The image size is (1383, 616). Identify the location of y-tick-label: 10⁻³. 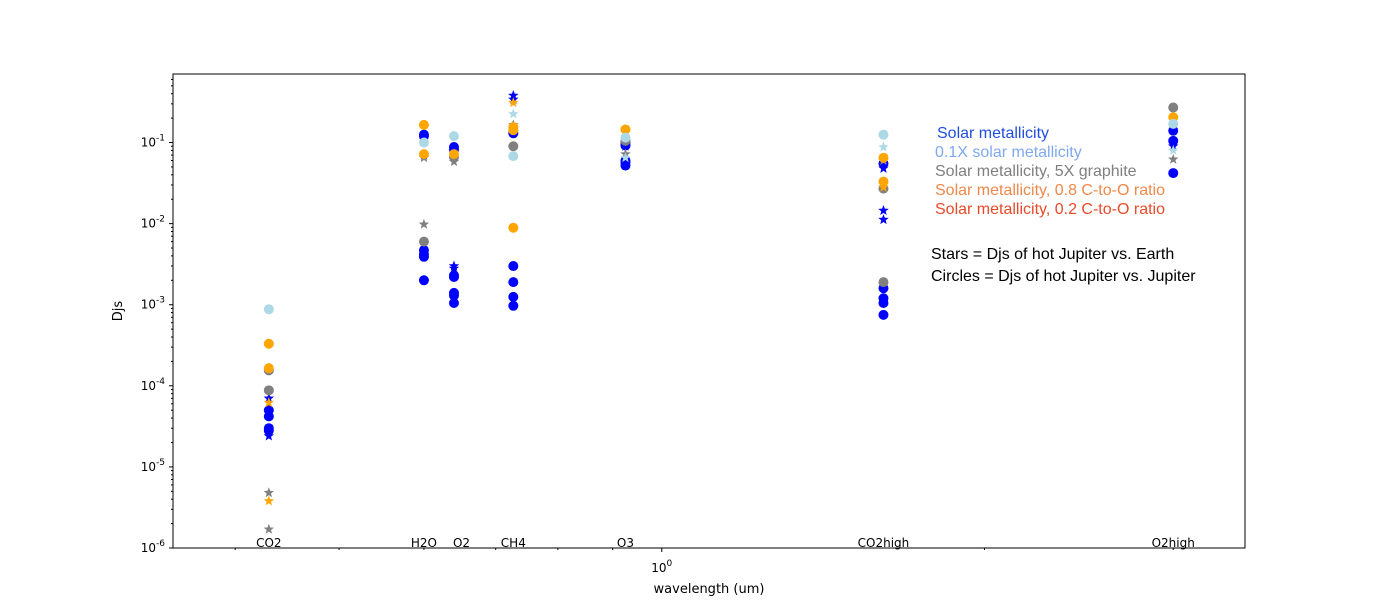
(153, 304).